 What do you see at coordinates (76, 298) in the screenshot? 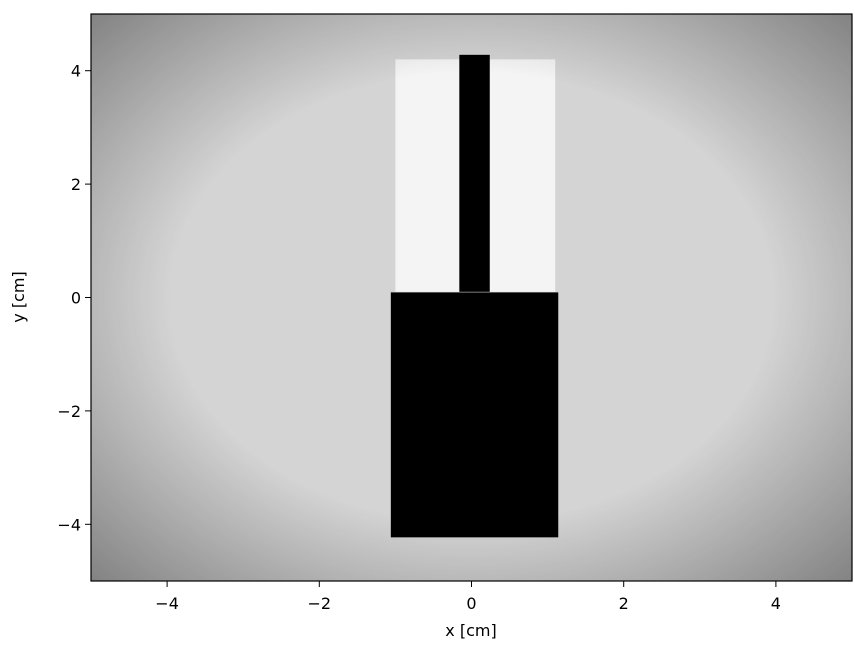
I see `y-tick-label: 0` at bounding box center [76, 298].